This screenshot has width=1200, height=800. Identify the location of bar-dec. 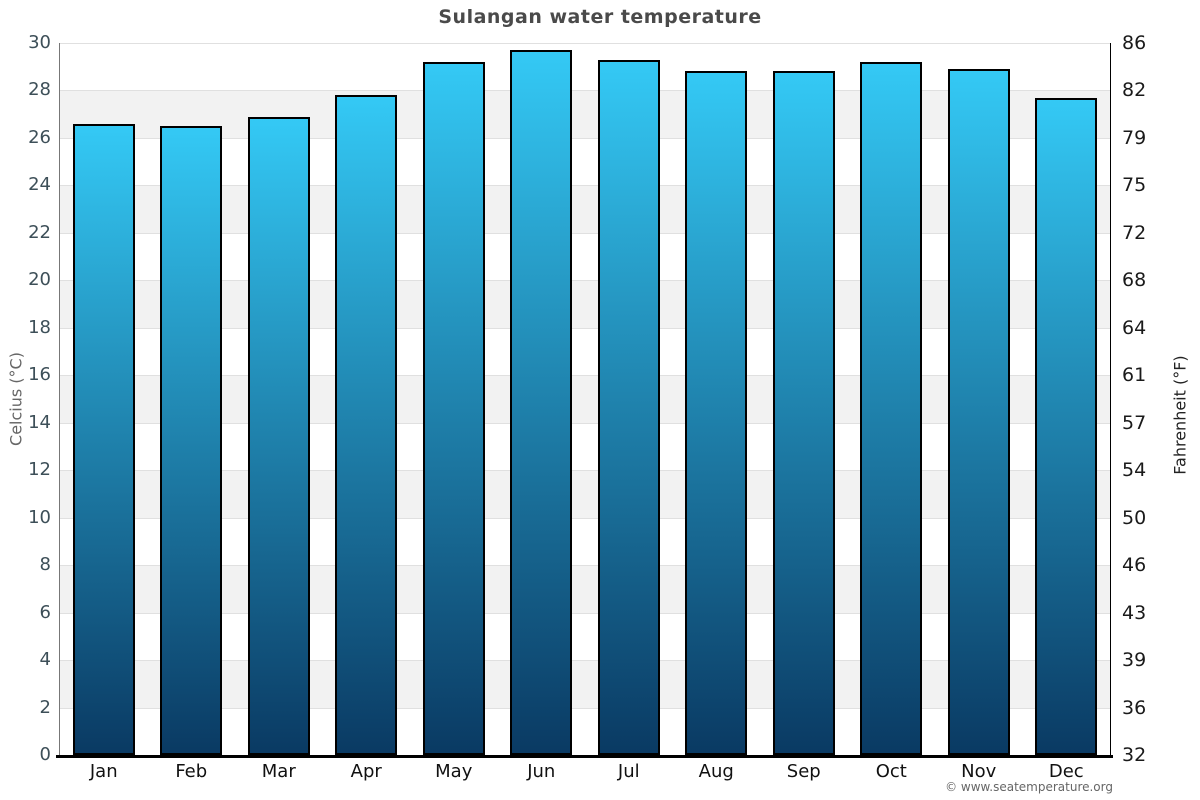
(1066, 426).